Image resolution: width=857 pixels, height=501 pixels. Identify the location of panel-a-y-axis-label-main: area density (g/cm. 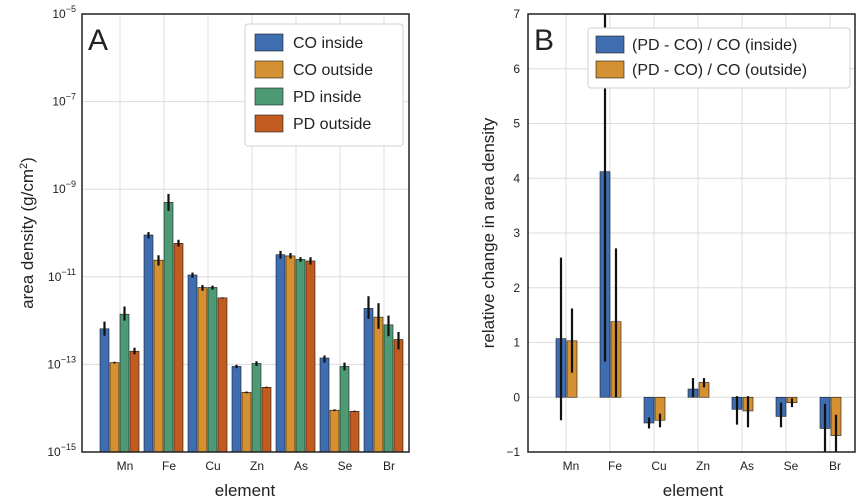
(27, 239).